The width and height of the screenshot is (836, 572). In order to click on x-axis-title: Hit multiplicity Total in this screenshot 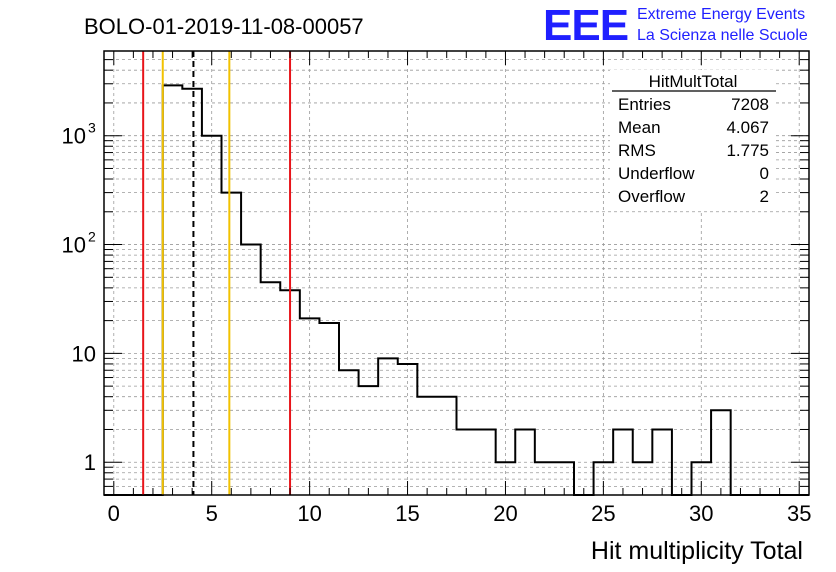, I will do `click(697, 551)`.